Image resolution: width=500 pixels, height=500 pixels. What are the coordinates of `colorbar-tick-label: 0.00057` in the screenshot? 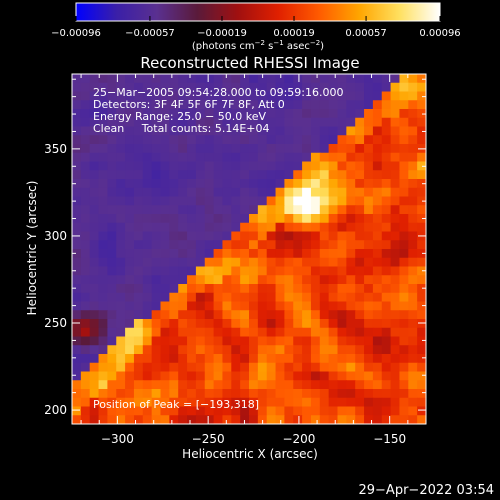 It's located at (365, 33).